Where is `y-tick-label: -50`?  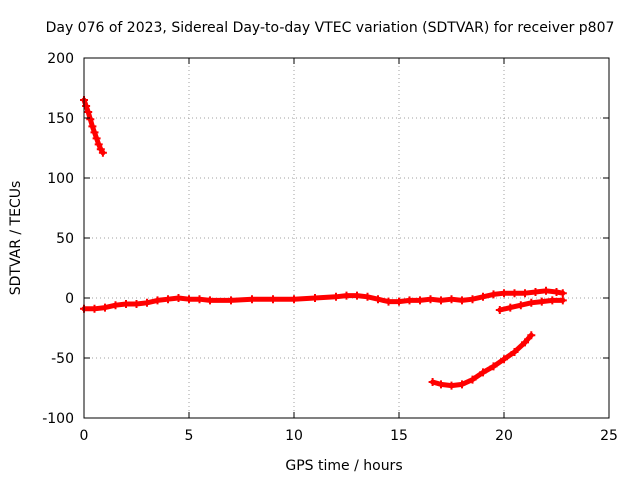 y-tick-label: -50 is located at coordinates (62, 359).